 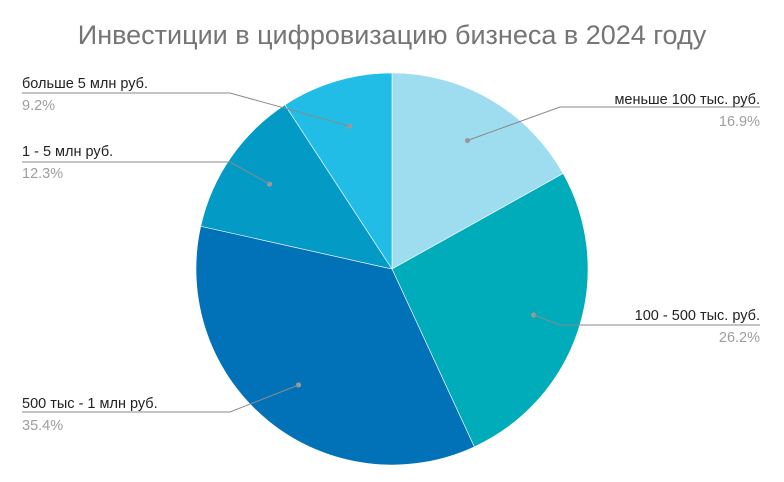 I want to click on slice-category-label: 500 тыс - 1 млн руб., so click(x=90, y=404).